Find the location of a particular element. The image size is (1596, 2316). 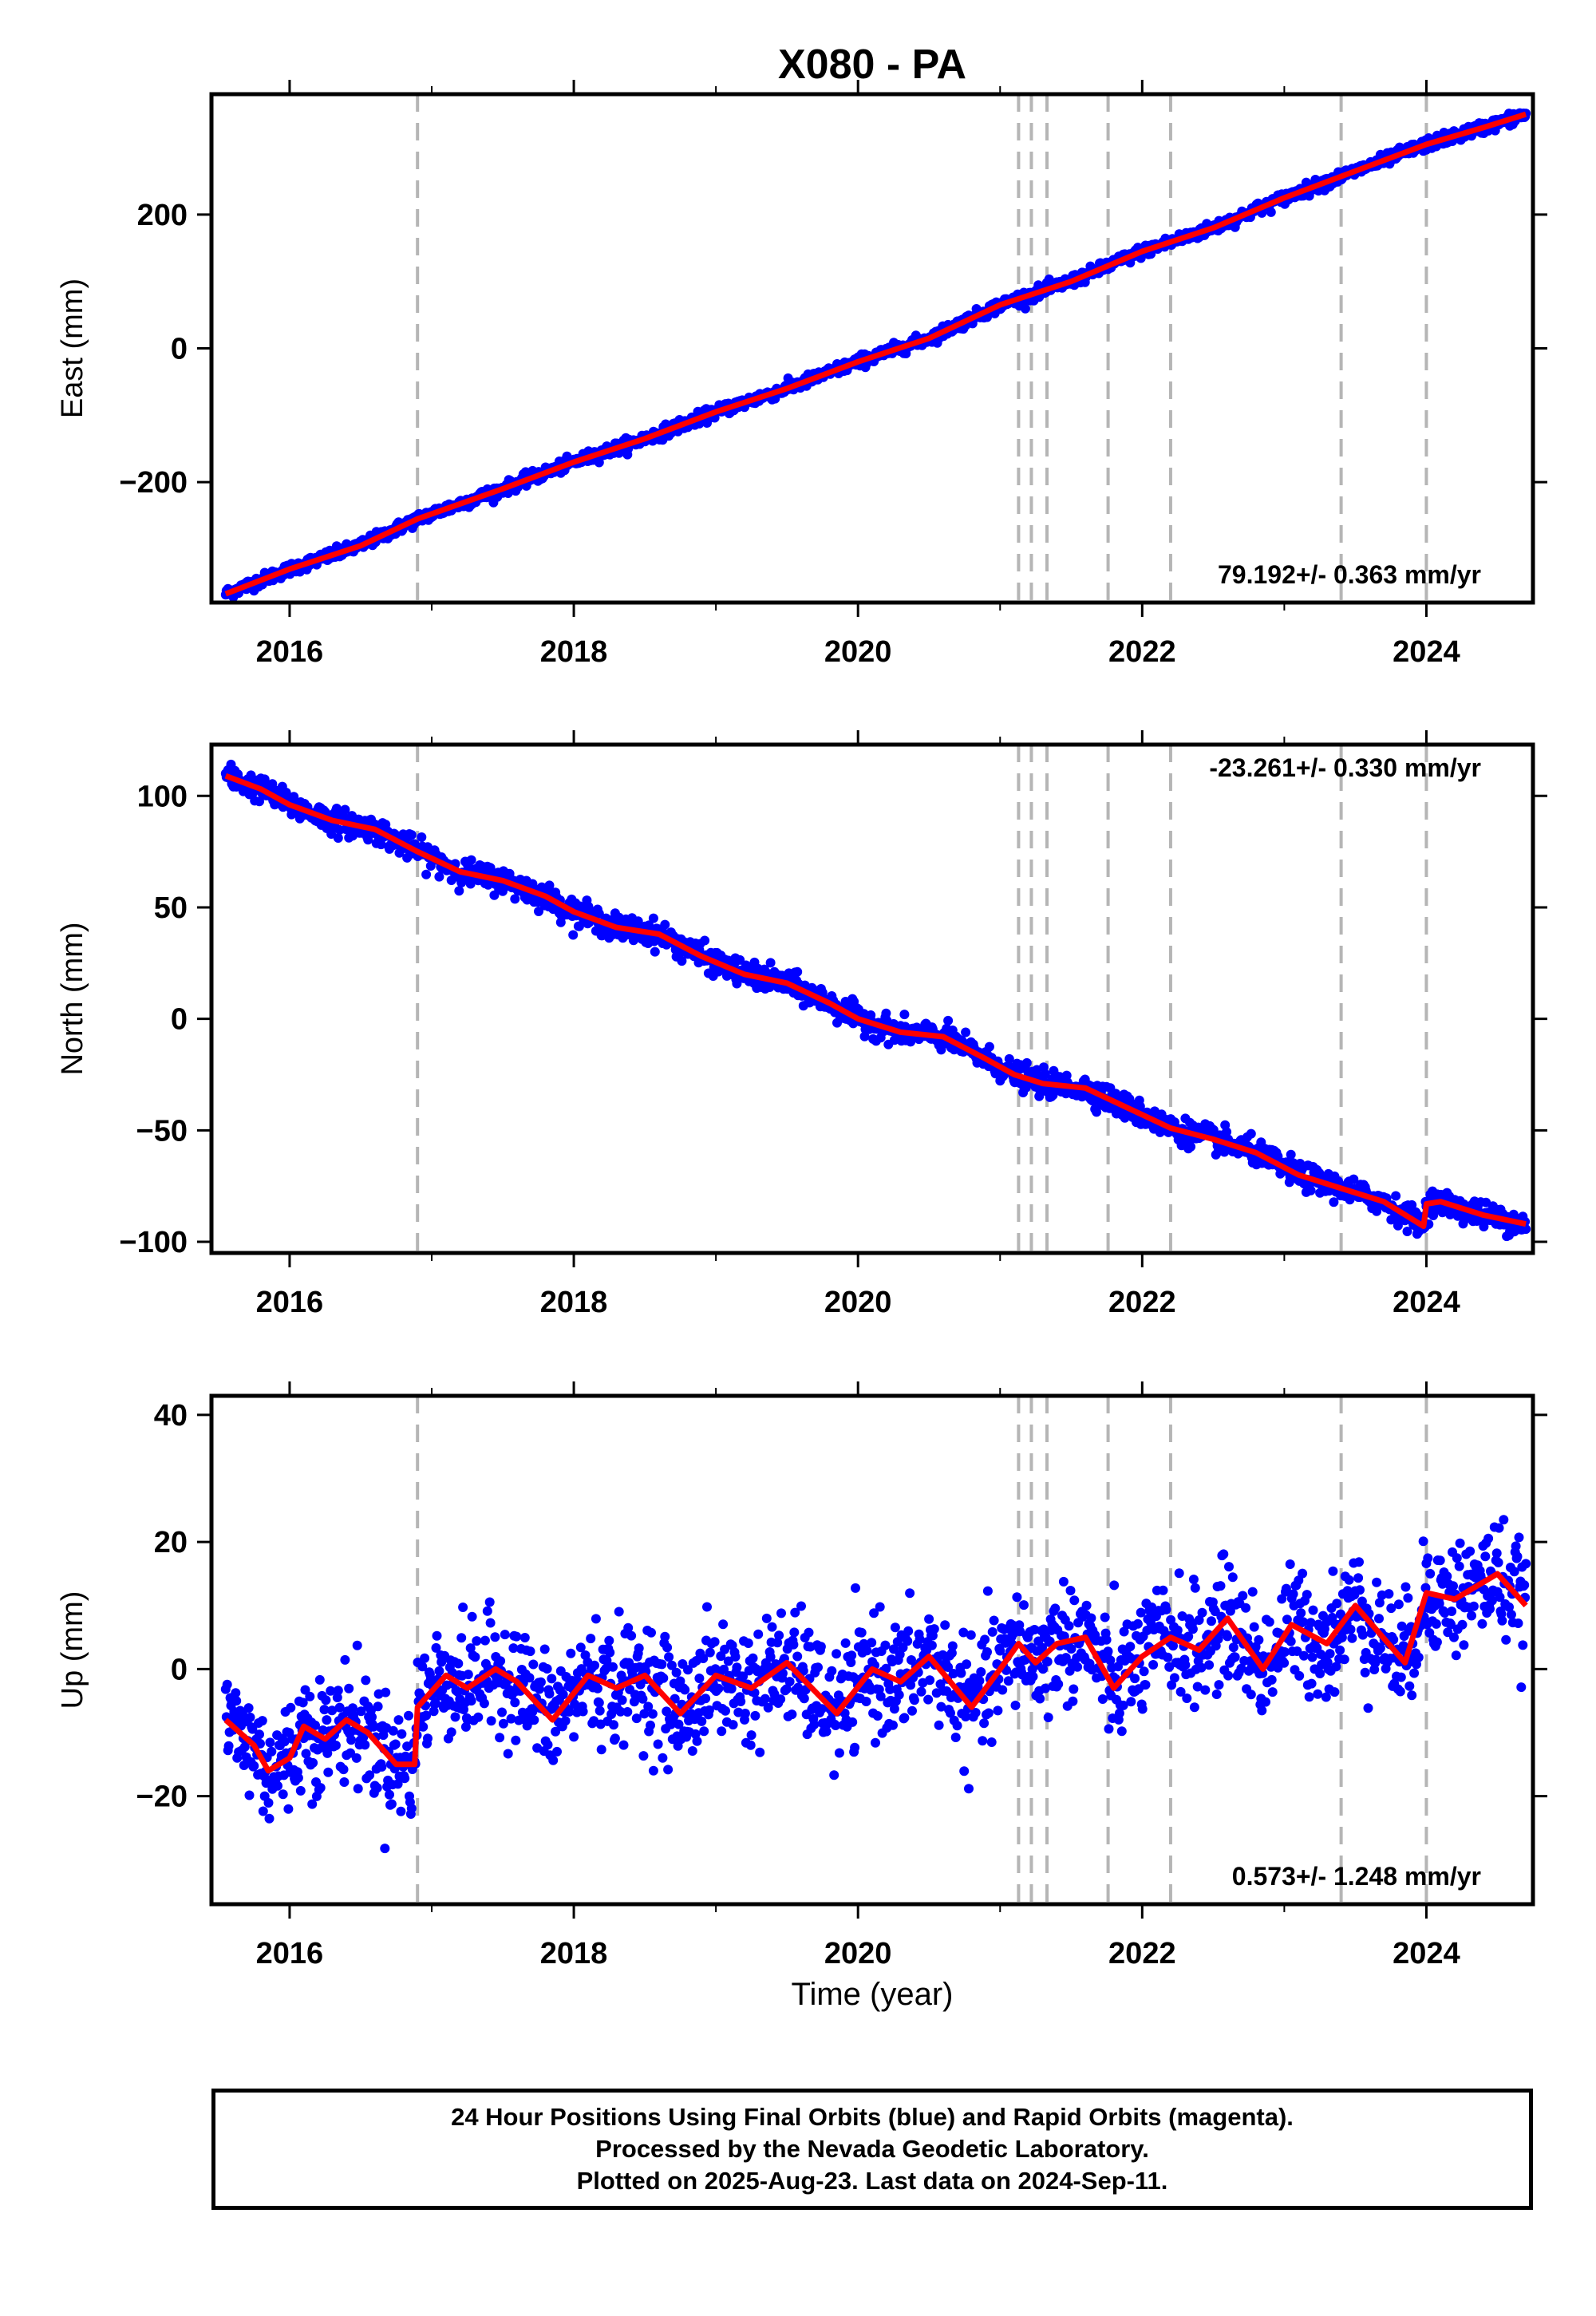

y-tick-label: 200 is located at coordinates (162, 215).